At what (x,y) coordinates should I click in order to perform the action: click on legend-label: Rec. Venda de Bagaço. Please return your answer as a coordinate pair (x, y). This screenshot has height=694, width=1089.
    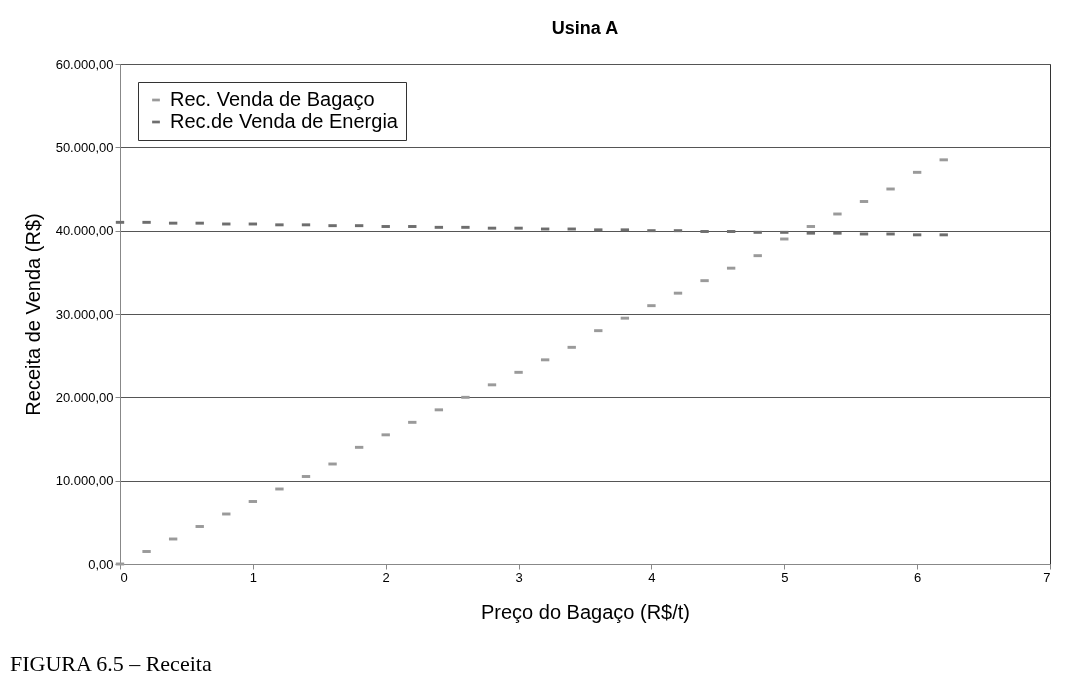
    Looking at the image, I should click on (272, 99).